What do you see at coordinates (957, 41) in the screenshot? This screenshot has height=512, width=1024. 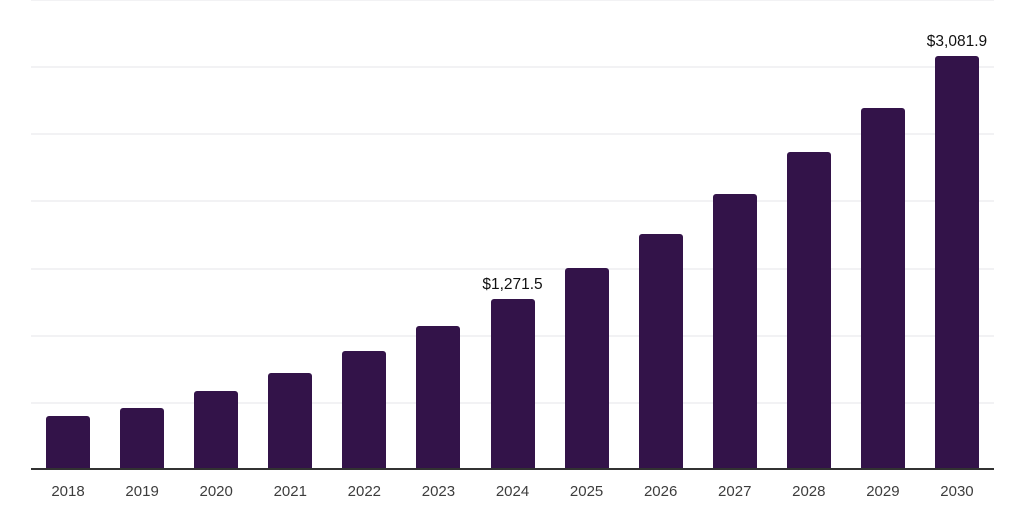 I see `bar-value-label: $3,081.9` at bounding box center [957, 41].